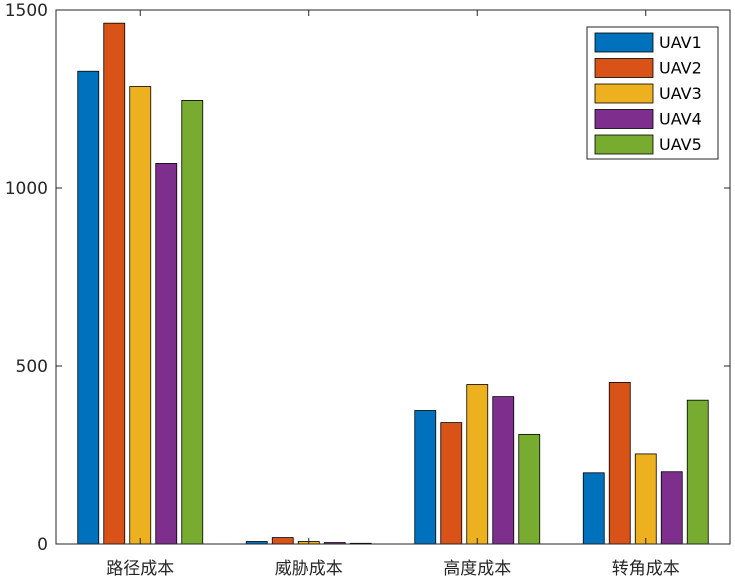 This screenshot has height=579, width=735. Describe the element at coordinates (32, 367) in the screenshot. I see `y-tick-label: 500` at that location.